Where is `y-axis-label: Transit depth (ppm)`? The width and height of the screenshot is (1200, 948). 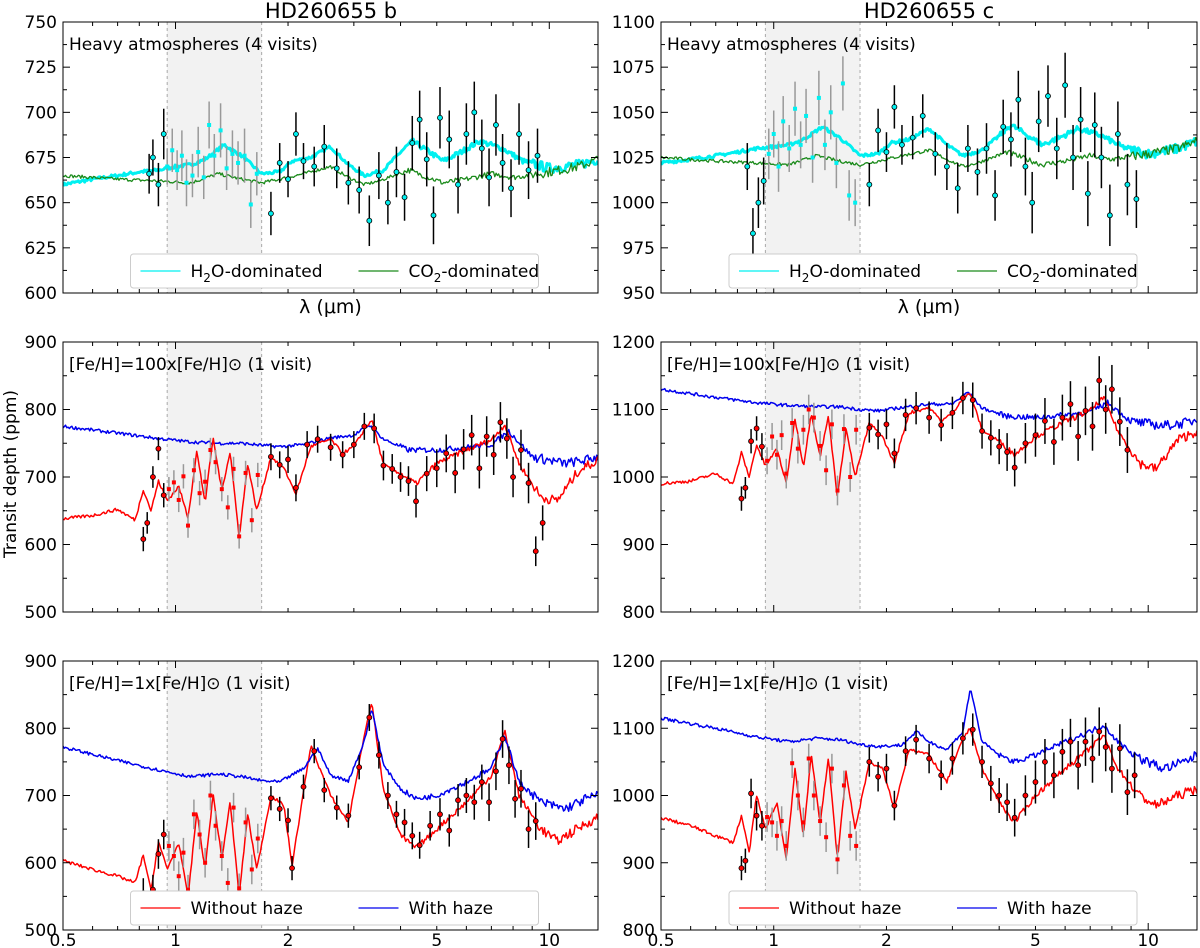
y-axis-label: Transit depth (ppm) is located at coordinates (11, 474).